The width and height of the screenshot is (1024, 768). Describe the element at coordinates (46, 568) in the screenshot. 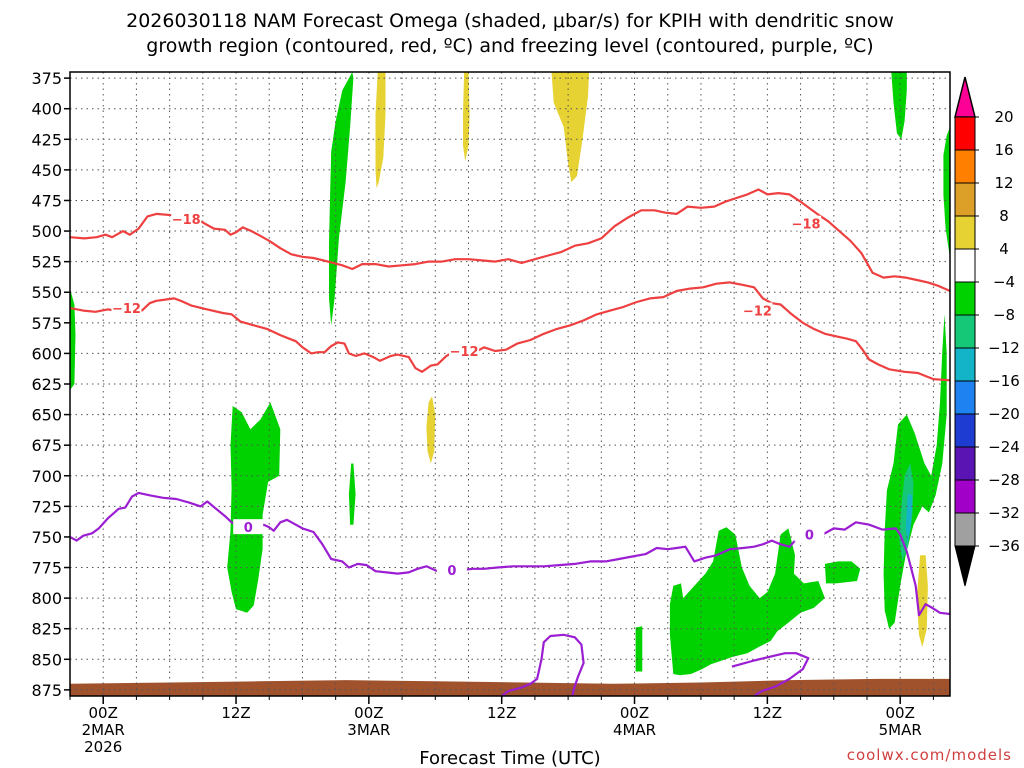

I see `y-tick-label: 775` at that location.